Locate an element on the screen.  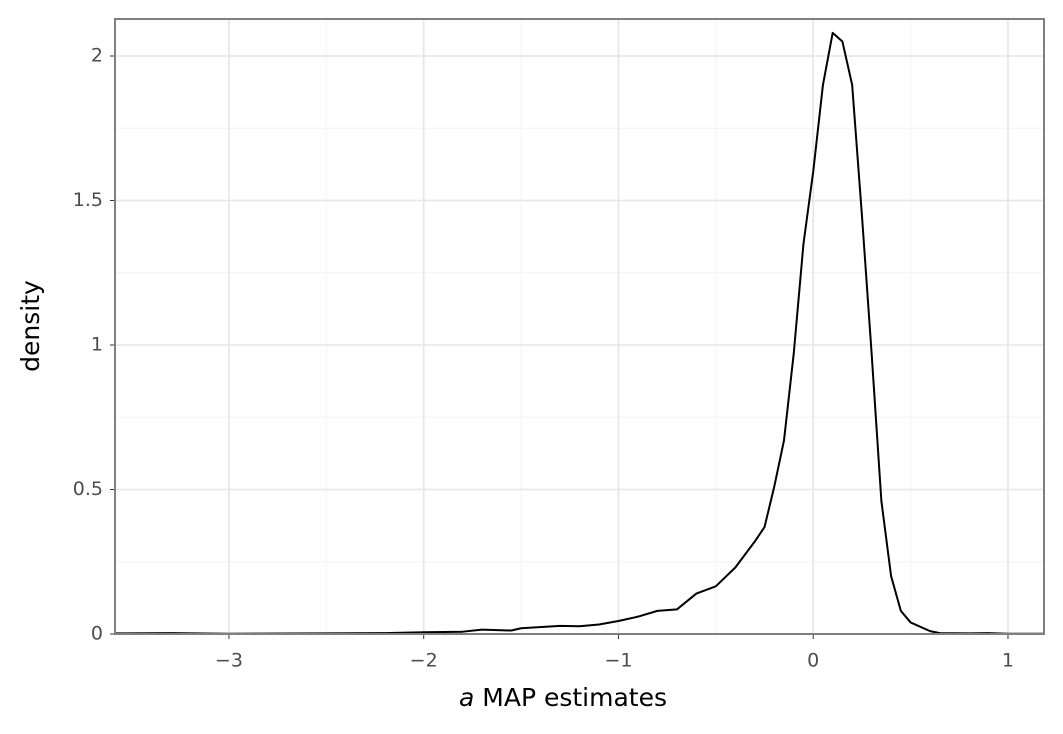
y-tick-label: 1 is located at coordinates (97, 344).